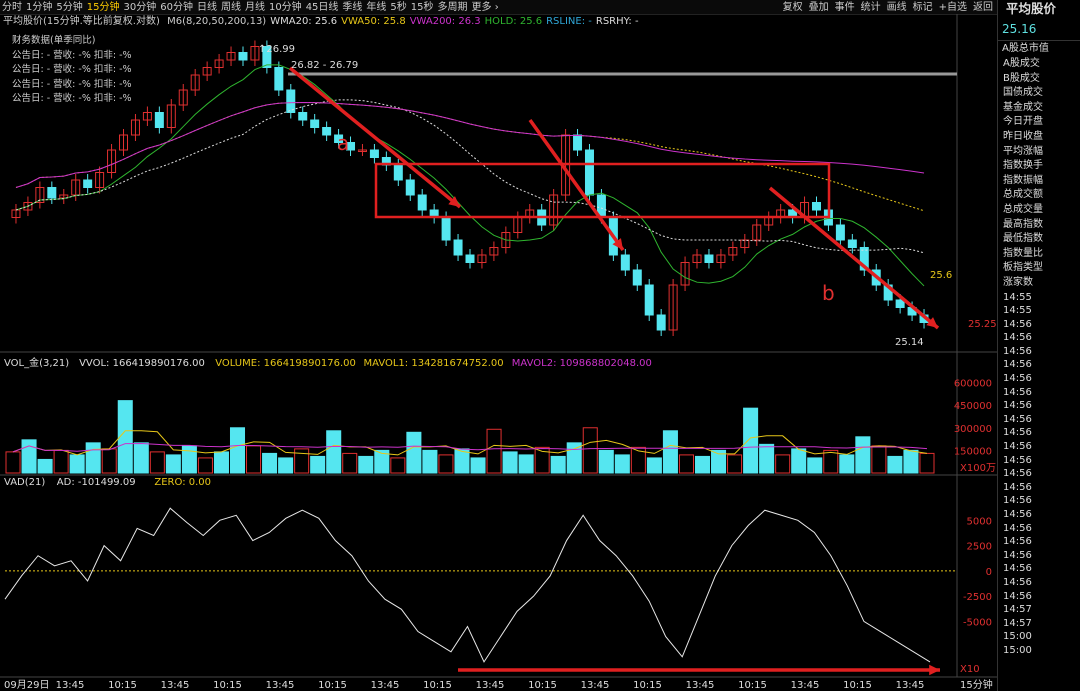 The image size is (1080, 691). Describe the element at coordinates (818, 7) in the screenshot. I see `toolbar-action: 叠加` at that location.